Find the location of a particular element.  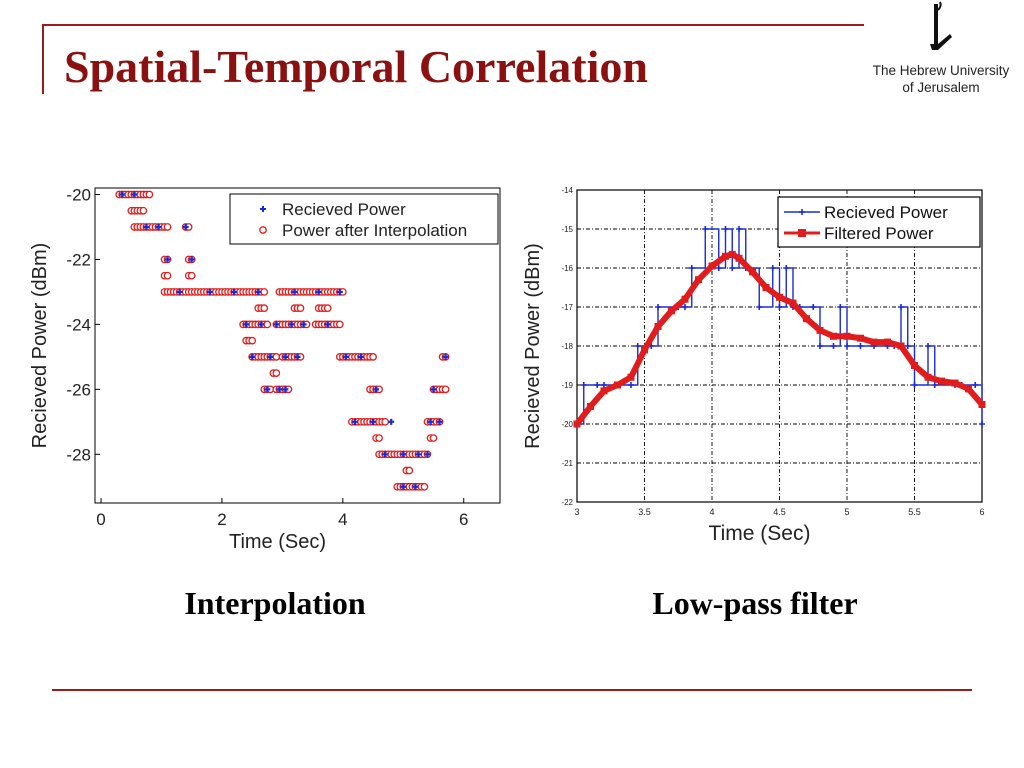

legend-marker-received is located at coordinates (802, 212).